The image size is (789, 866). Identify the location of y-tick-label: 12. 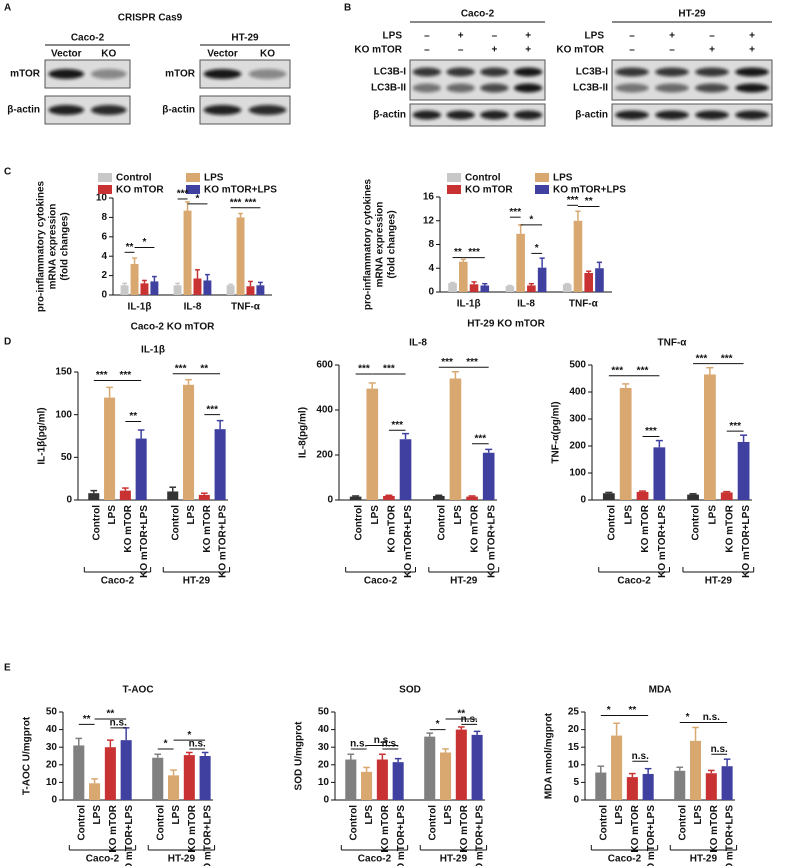
(429, 220).